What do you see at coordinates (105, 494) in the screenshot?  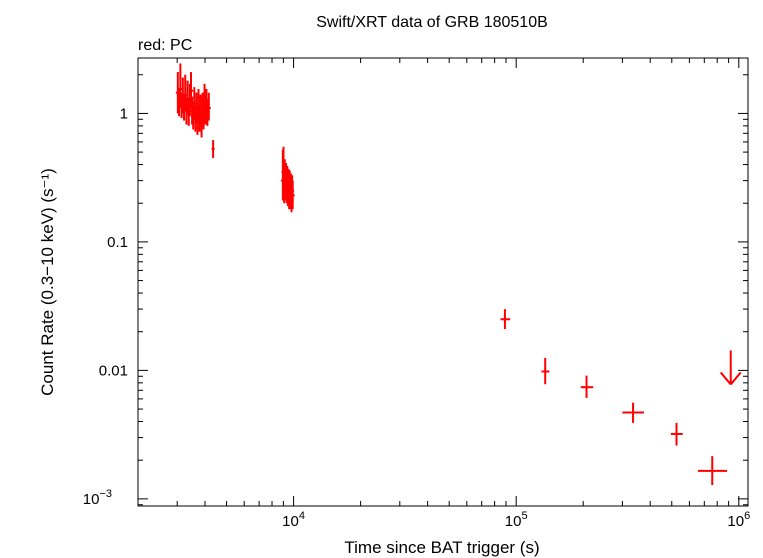 I see `y-tick-exponent: −3` at bounding box center [105, 494].